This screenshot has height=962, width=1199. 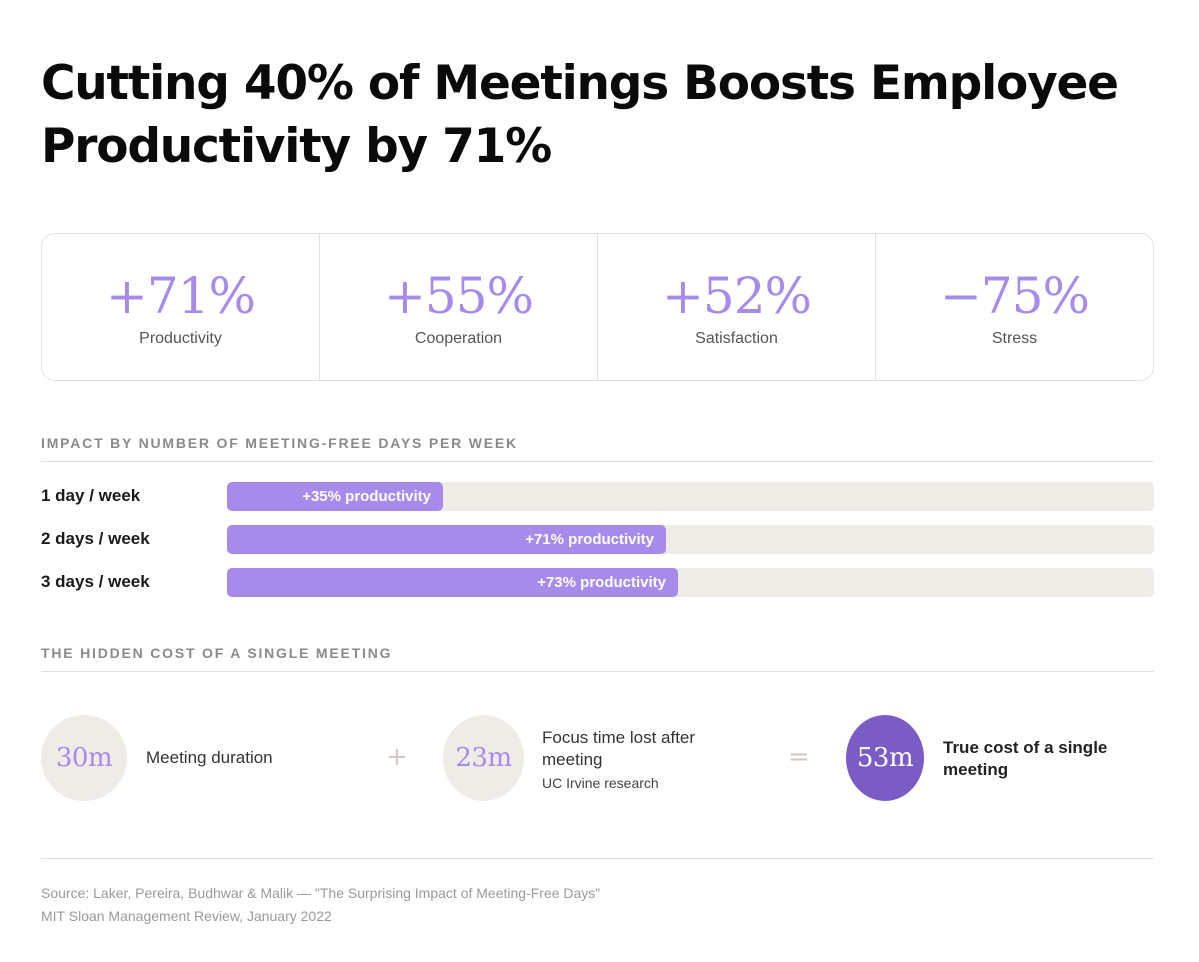 What do you see at coordinates (446, 539) in the screenshot?
I see `bar: +71% productivity` at bounding box center [446, 539].